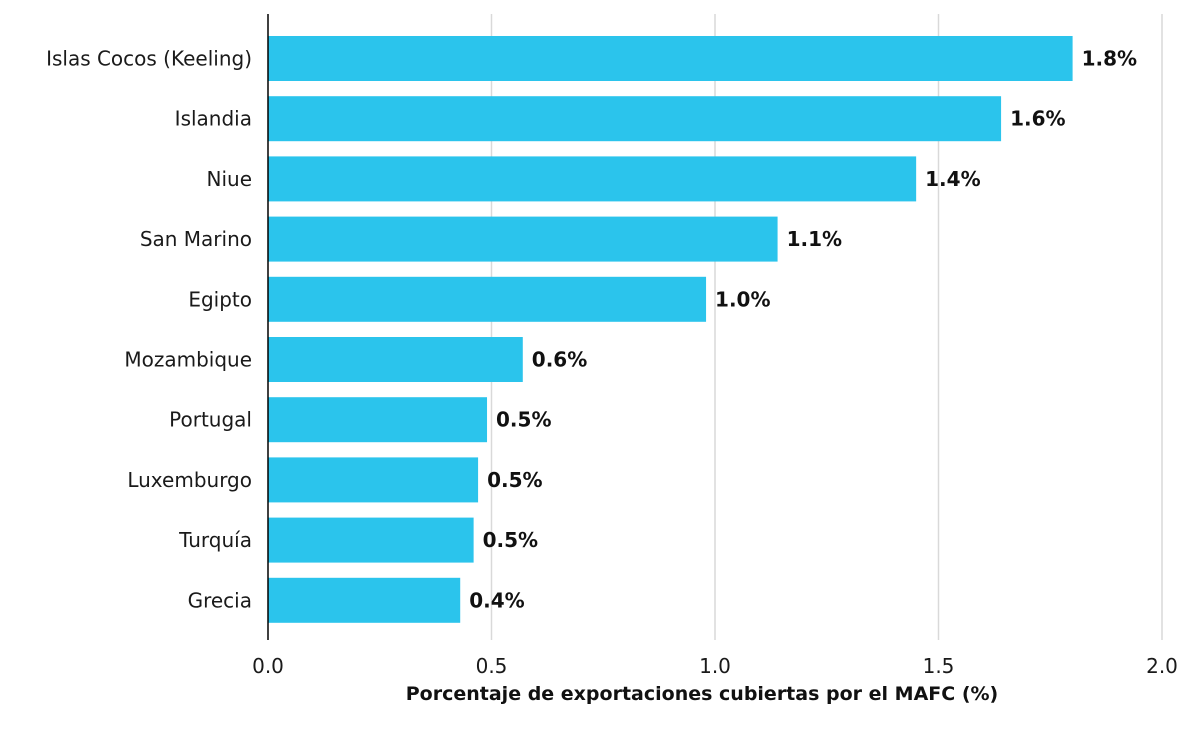  Describe the element at coordinates (220, 299) in the screenshot. I see `category-label: Egipto` at that location.